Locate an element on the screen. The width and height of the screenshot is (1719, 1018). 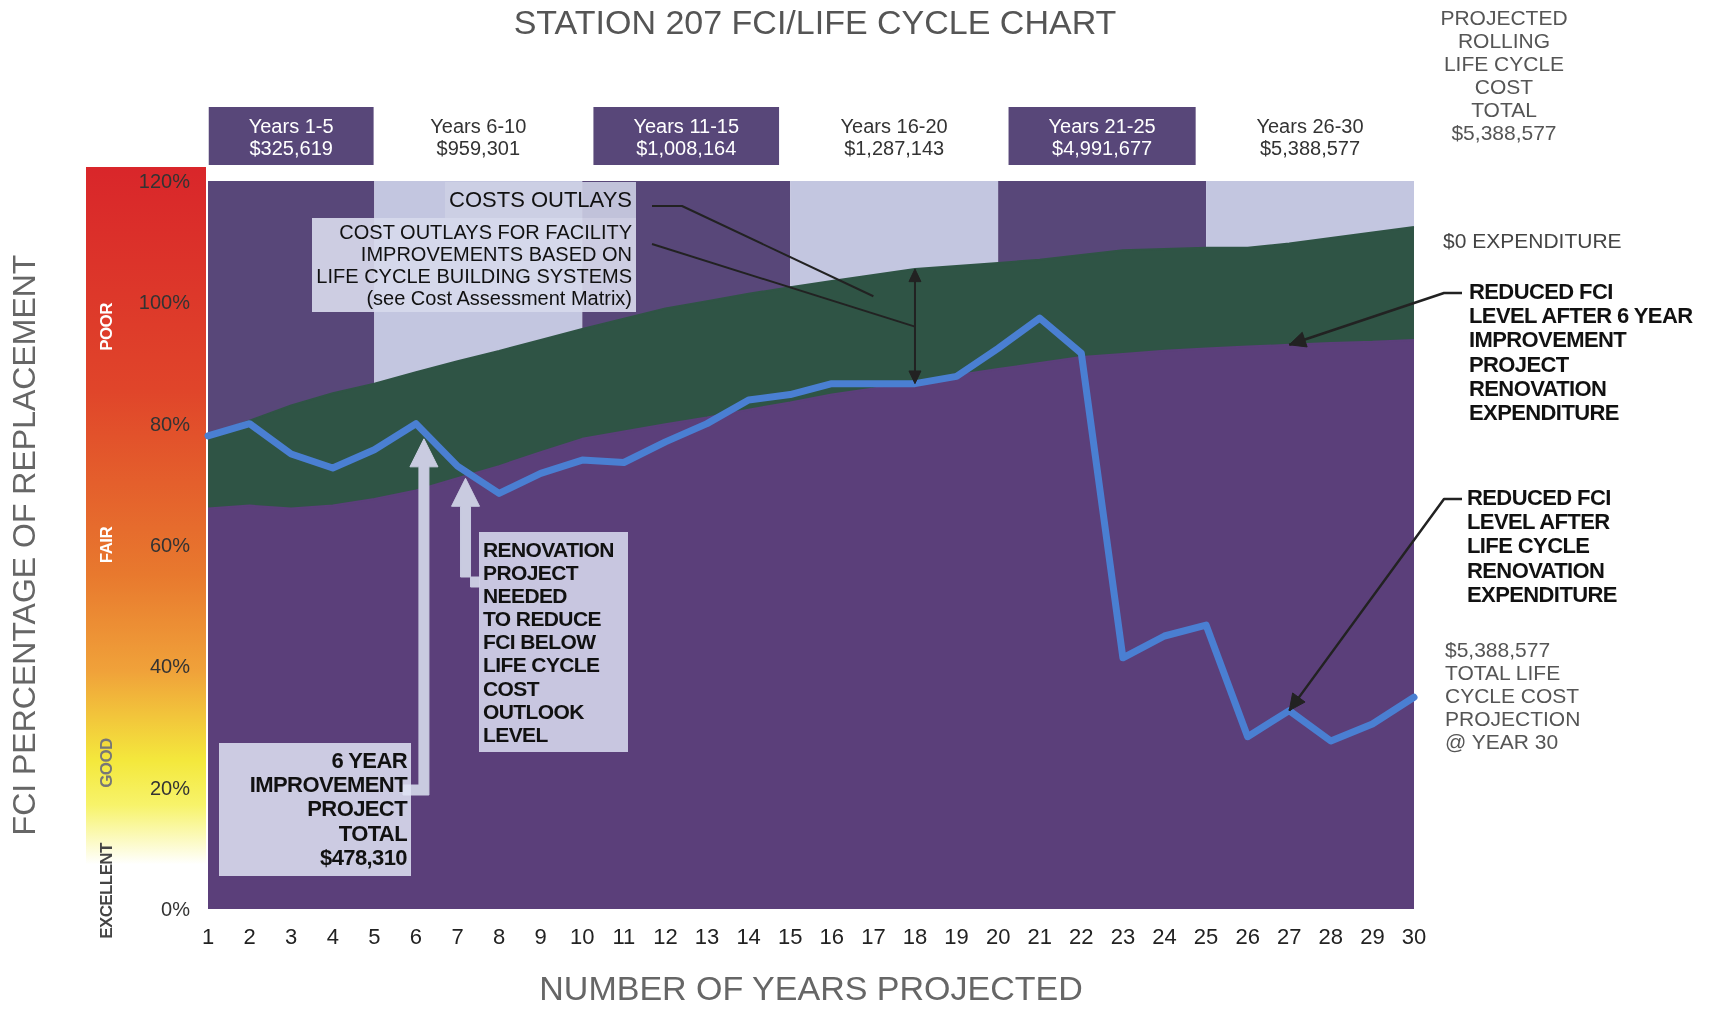
annotation: COSTS OUTLAYS is located at coordinates (540, 200).